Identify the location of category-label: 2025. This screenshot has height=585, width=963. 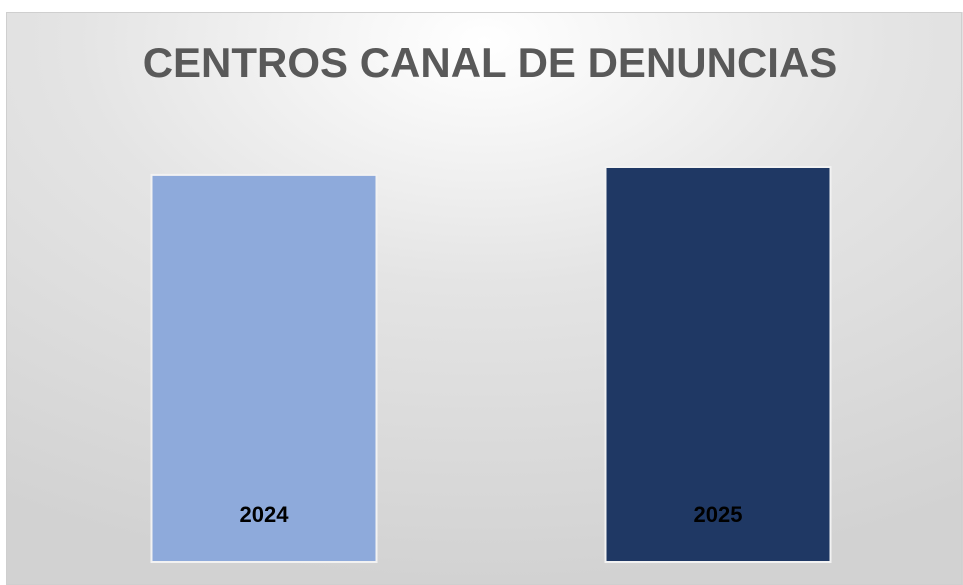
(718, 514).